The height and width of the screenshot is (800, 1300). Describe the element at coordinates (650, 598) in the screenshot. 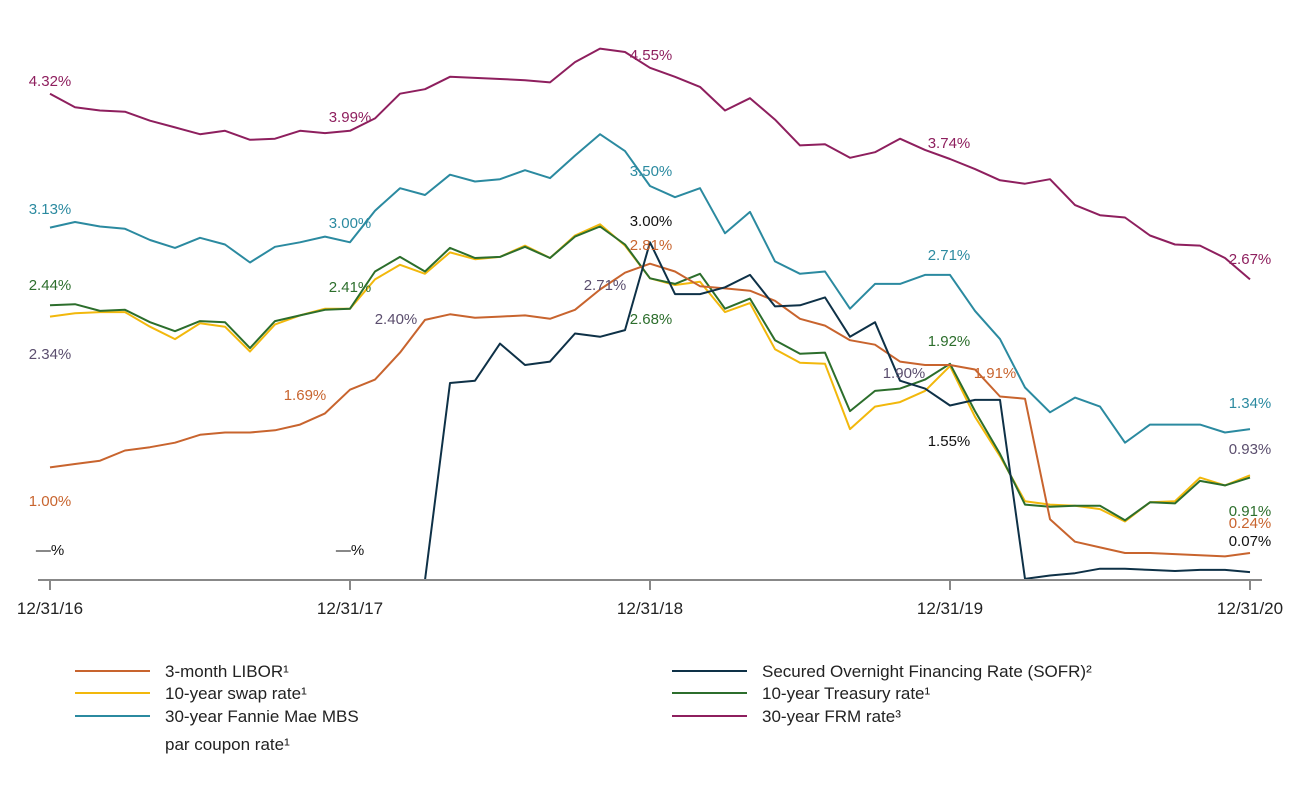

I see `x-axis: 12/31/16 12/31/17 12/31/18 12/31/19 12/31/20` at that location.